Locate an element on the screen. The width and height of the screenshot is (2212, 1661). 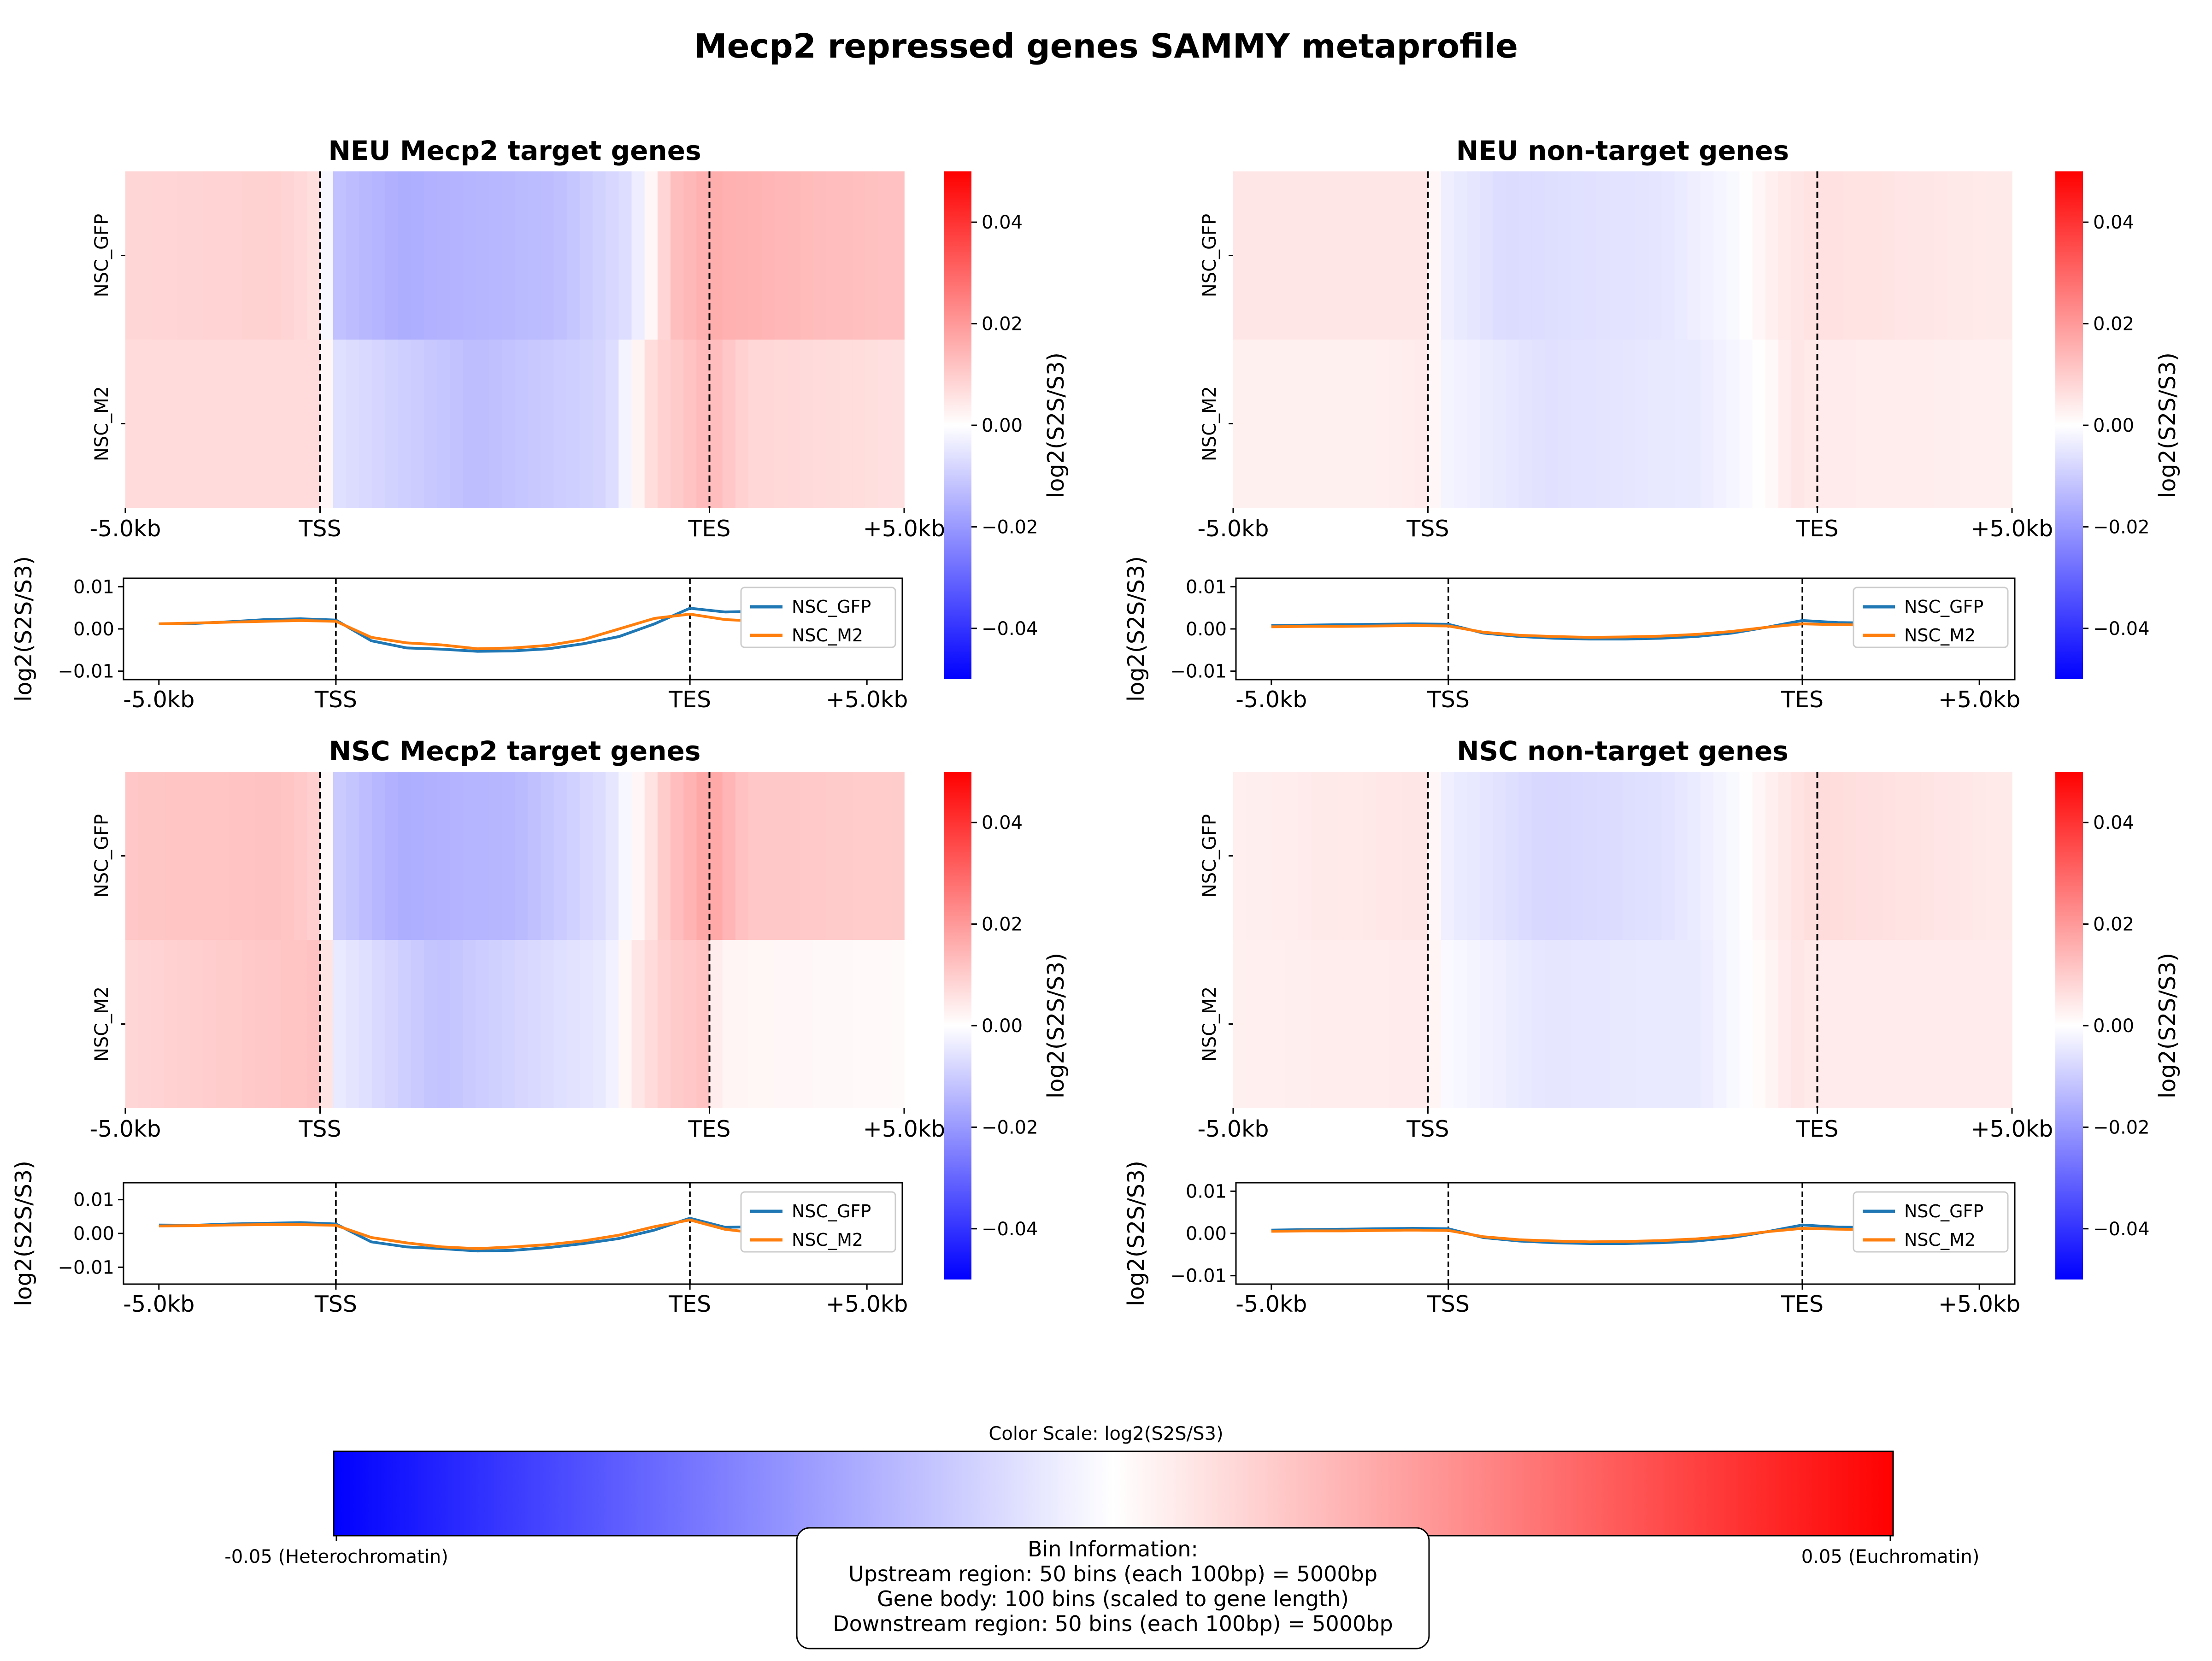
colorbar-tick-label: 0.00 is located at coordinates (2113, 1026).